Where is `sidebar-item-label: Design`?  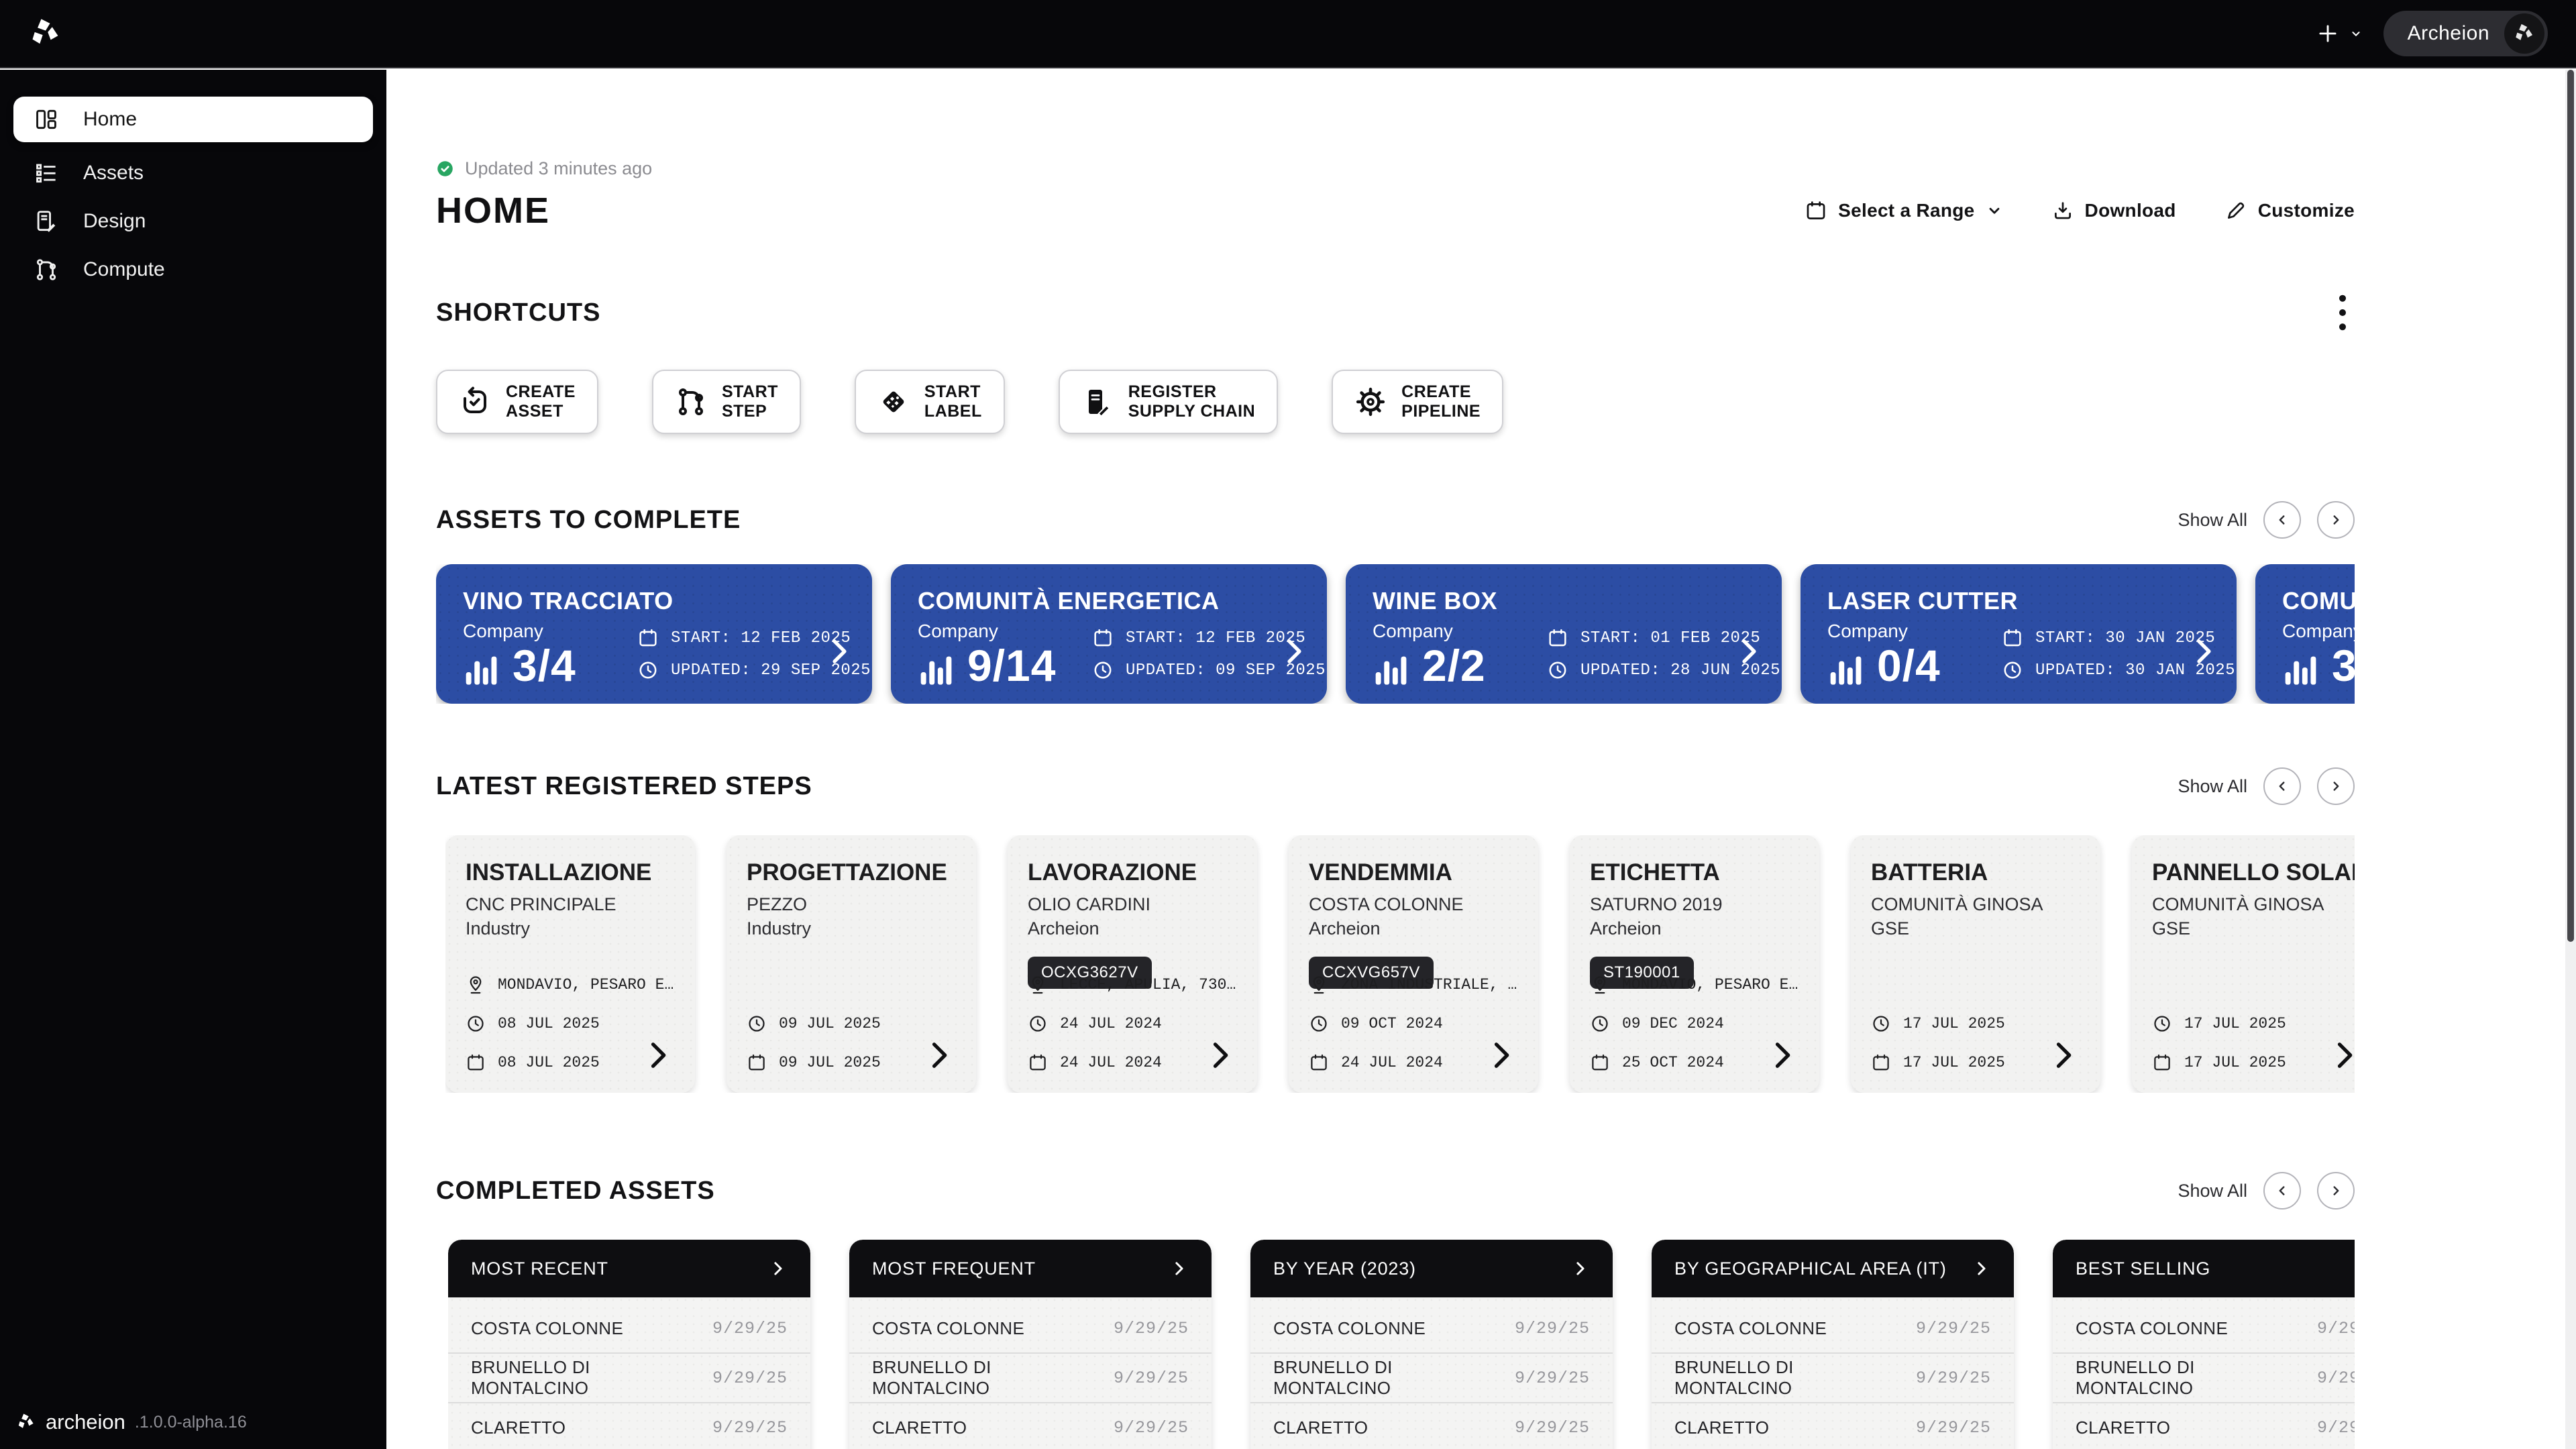
sidebar-item-label: Design is located at coordinates (114, 221).